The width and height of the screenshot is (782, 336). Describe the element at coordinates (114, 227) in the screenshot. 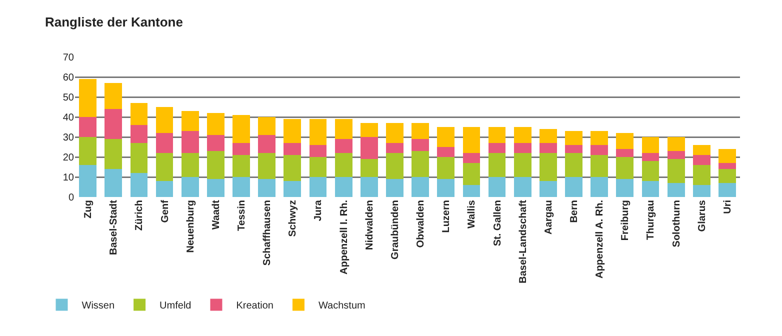

I see `x-tick-label: Basel-Stadt` at that location.